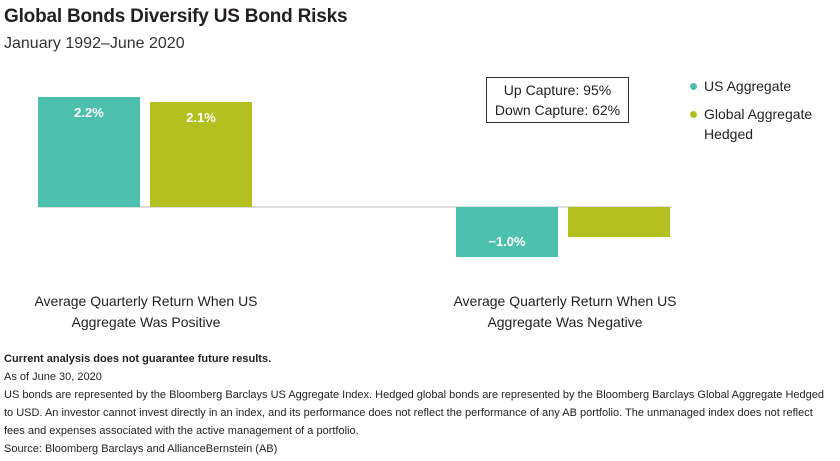 Image resolution: width=840 pixels, height=461 pixels. I want to click on bar-global-aggregate-hedged-negative, so click(619, 222).